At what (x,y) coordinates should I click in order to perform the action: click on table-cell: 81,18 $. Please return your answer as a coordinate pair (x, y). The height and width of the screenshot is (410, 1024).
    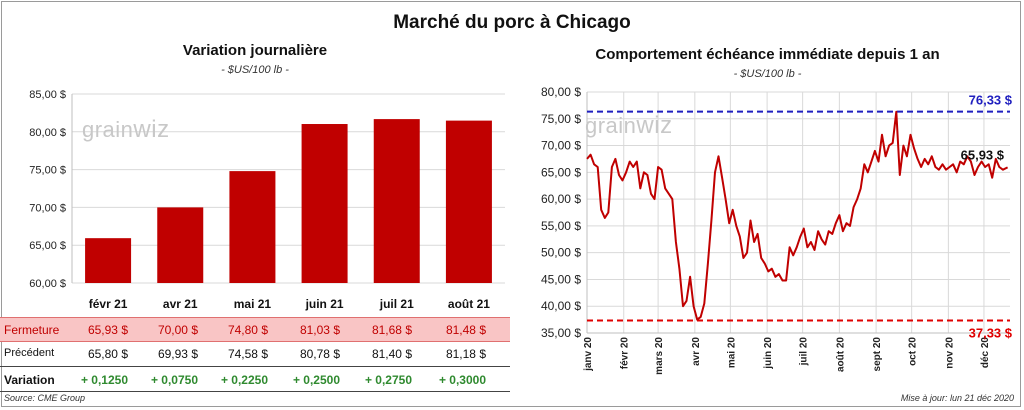
    Looking at the image, I should click on (465, 354).